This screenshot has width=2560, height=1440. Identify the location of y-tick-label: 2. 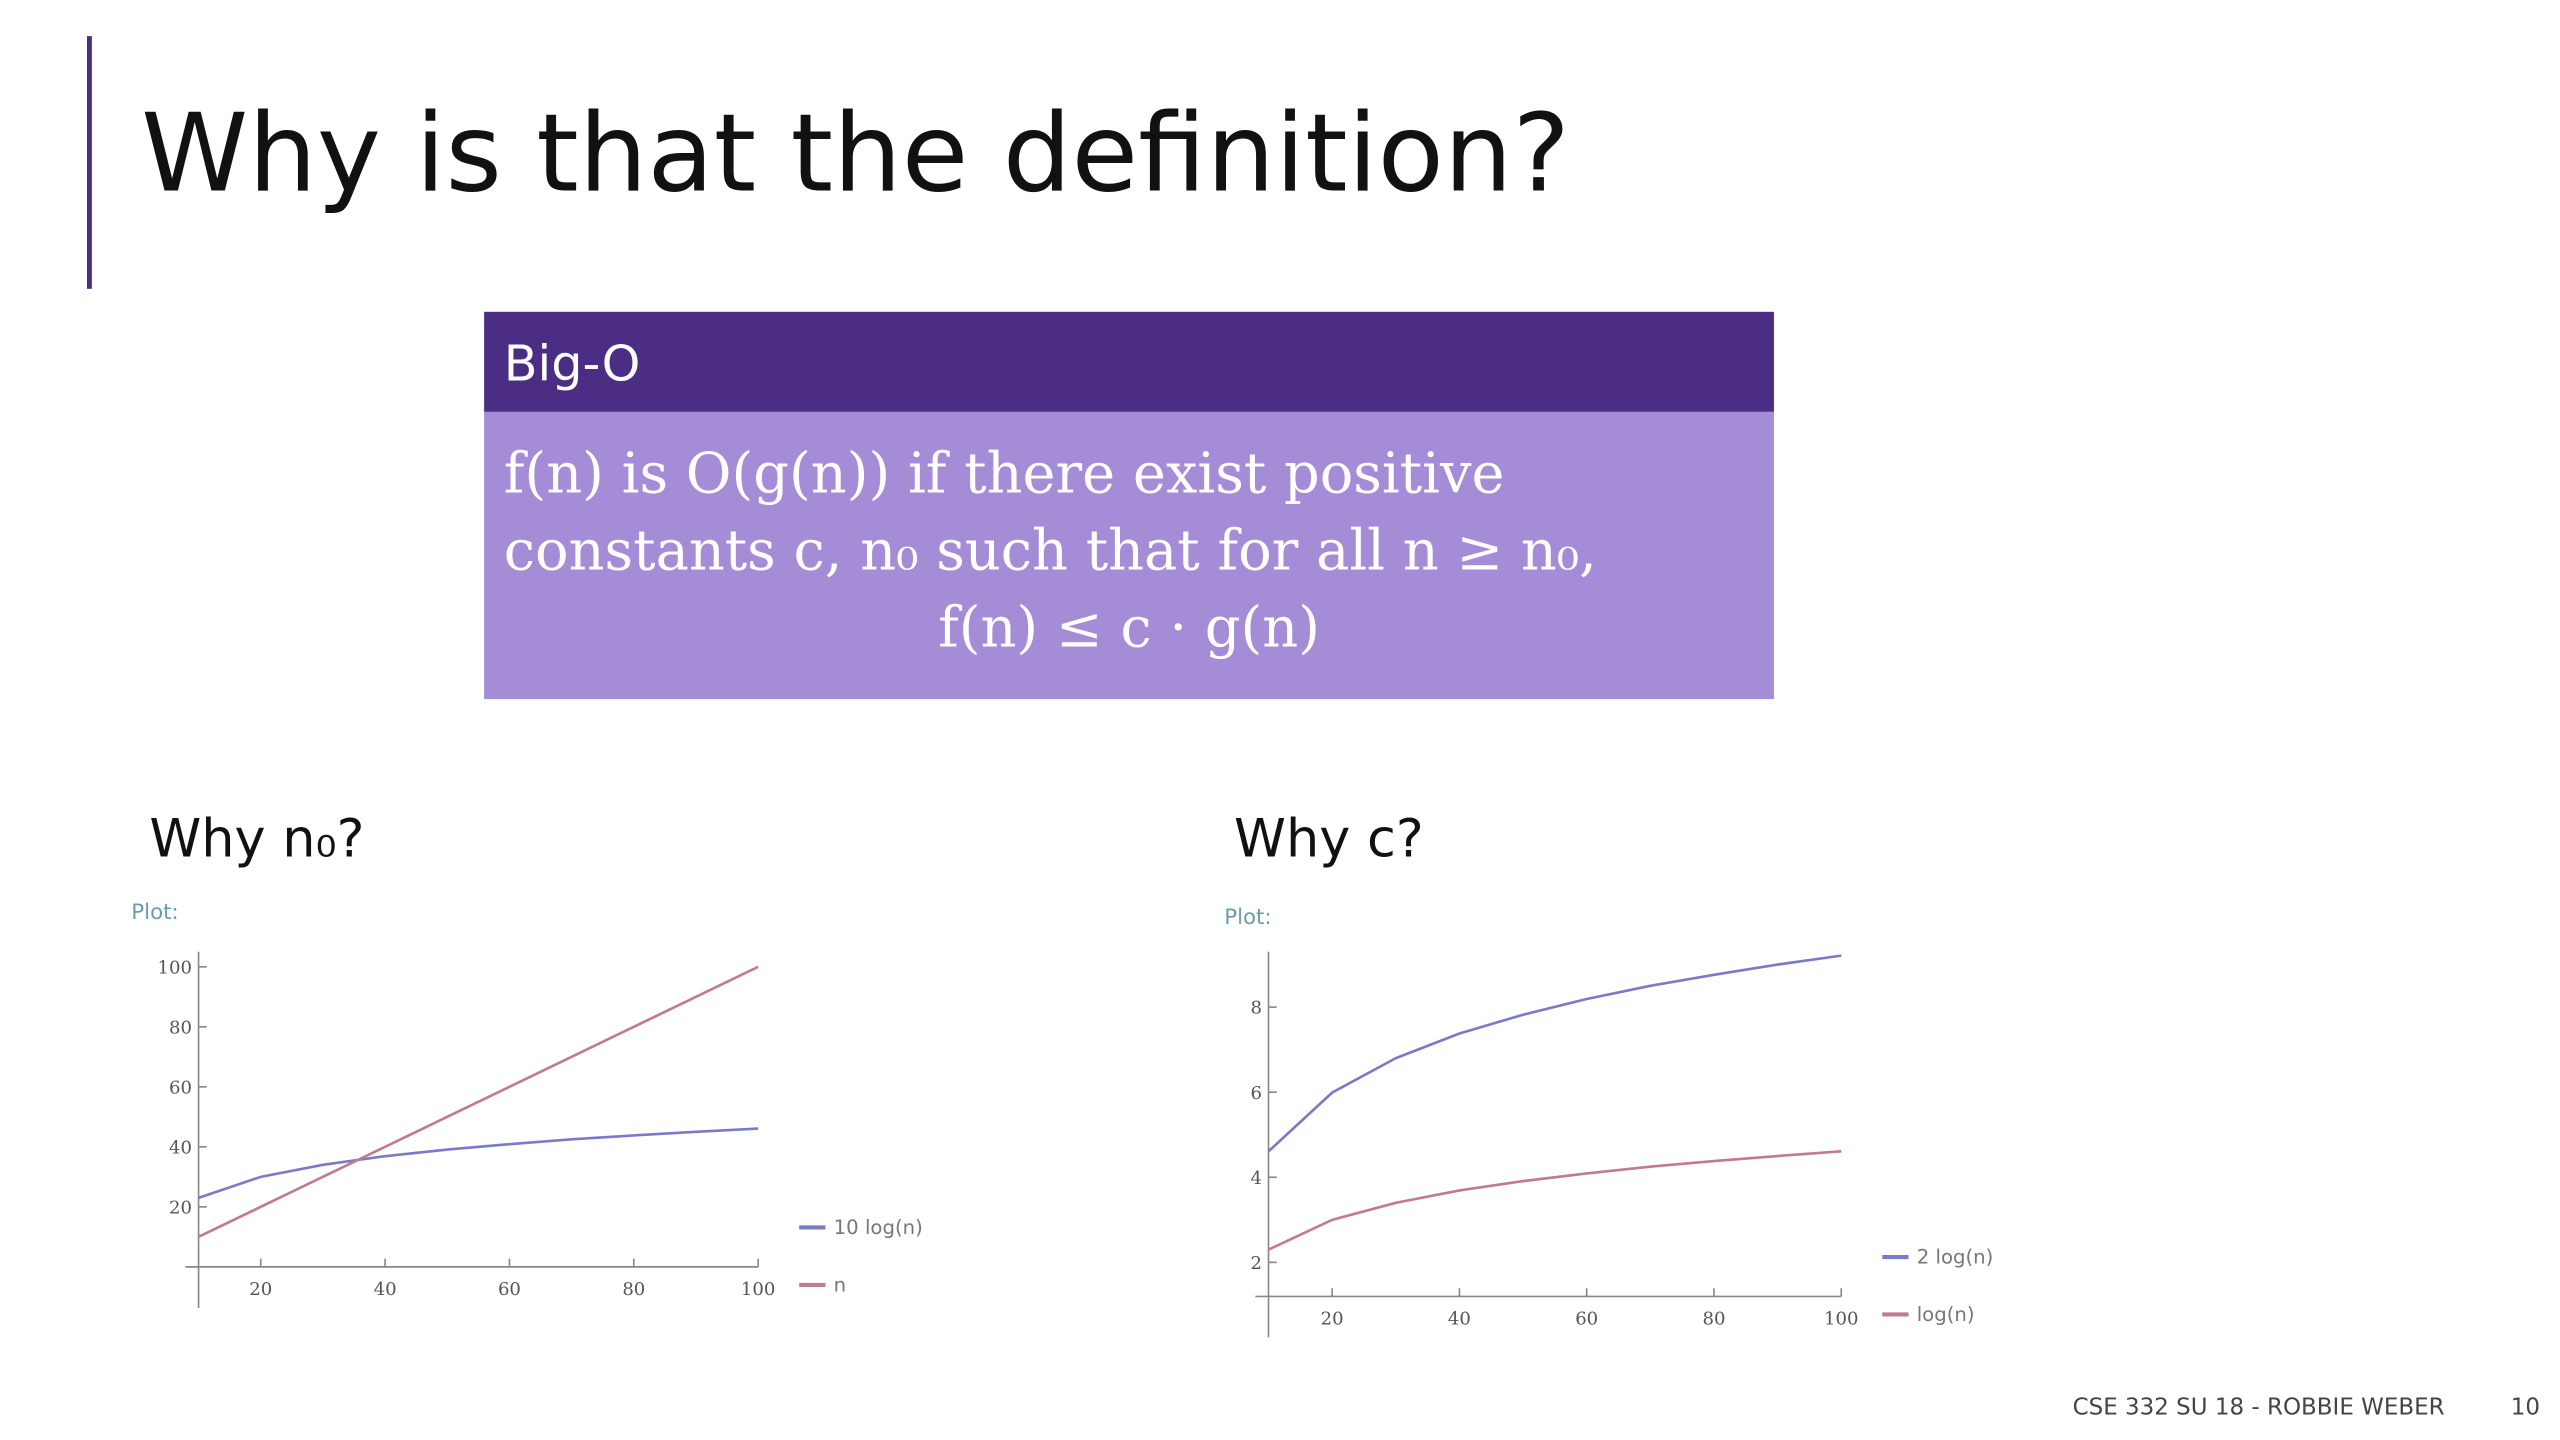
(1255, 1263).